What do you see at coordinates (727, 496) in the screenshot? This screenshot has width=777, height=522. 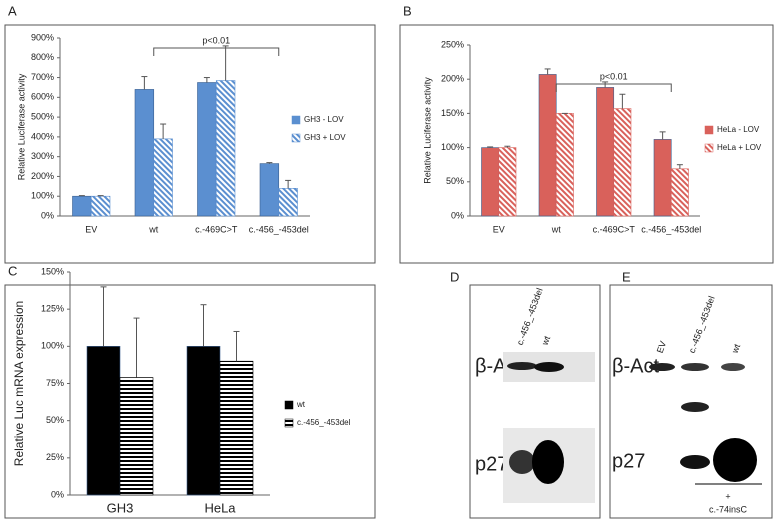 I see `treatment: +` at bounding box center [727, 496].